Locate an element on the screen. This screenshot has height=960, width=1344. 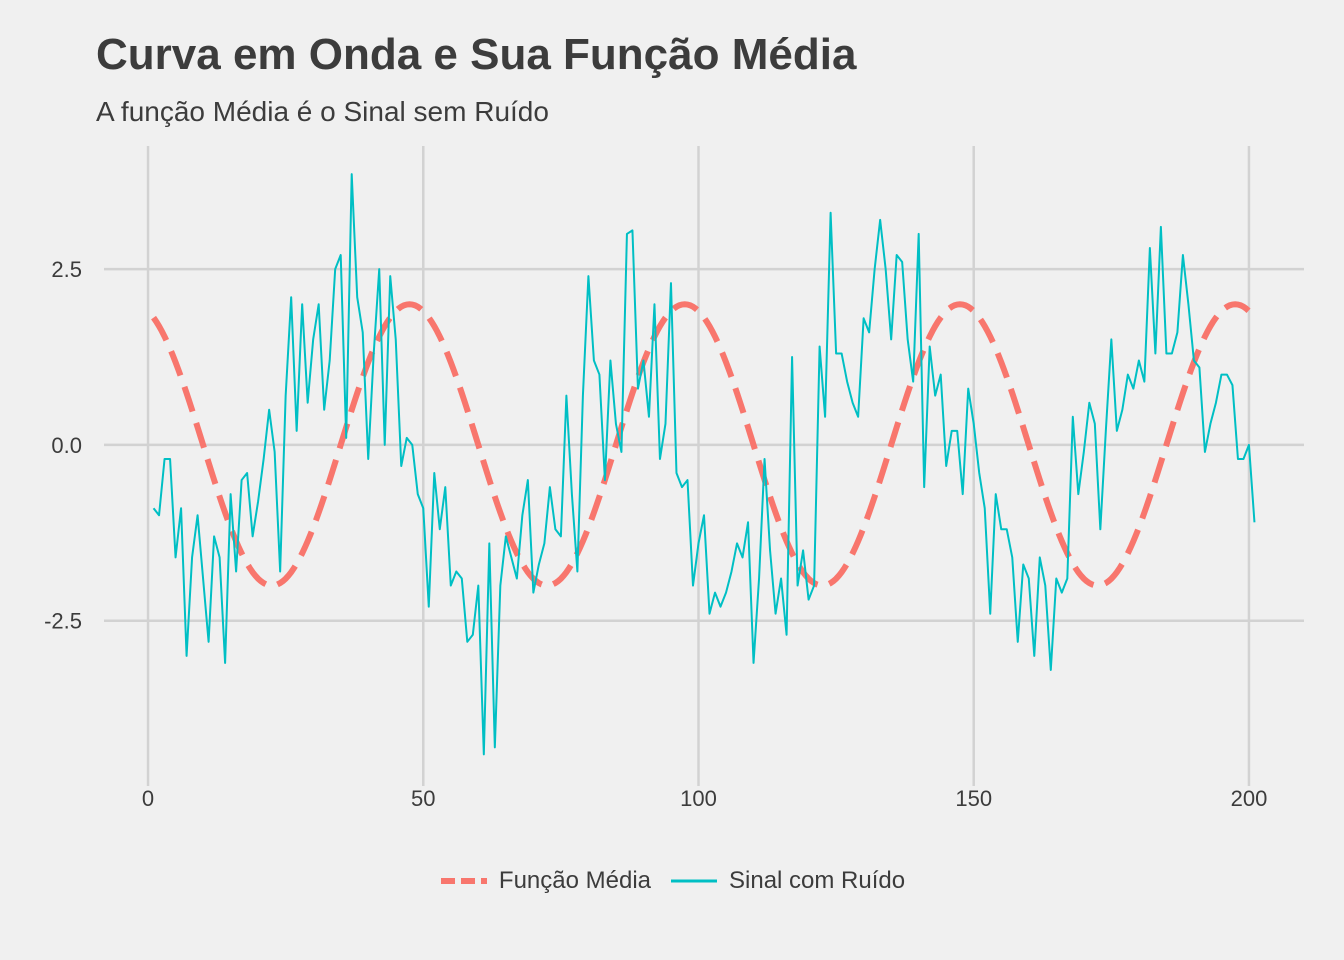
legend-item-mean: Função Média is located at coordinates (545, 881).